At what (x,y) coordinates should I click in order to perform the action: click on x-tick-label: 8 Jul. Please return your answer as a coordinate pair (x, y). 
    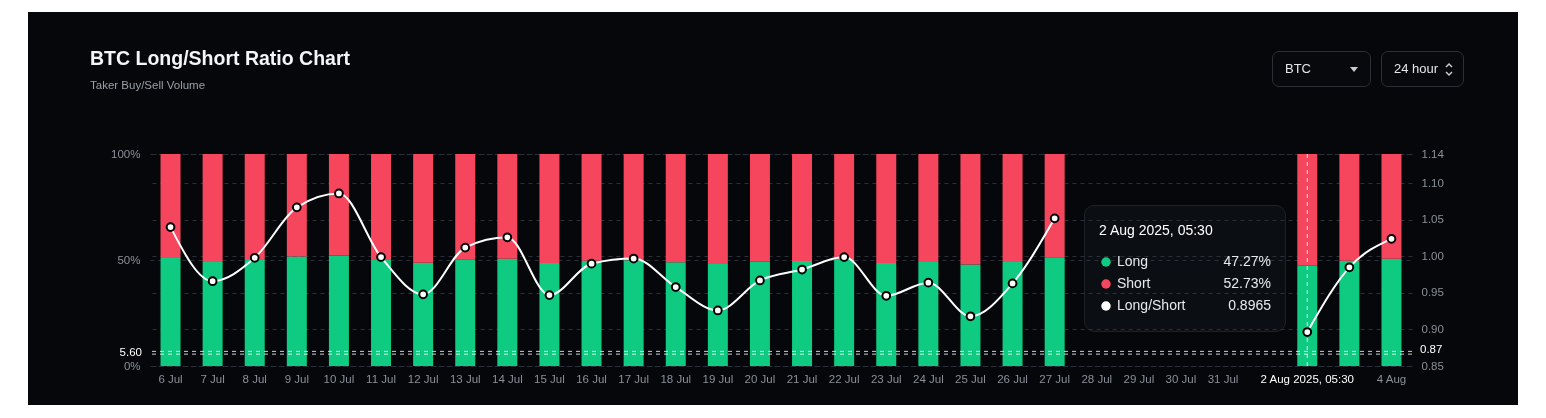
    Looking at the image, I should click on (254, 378).